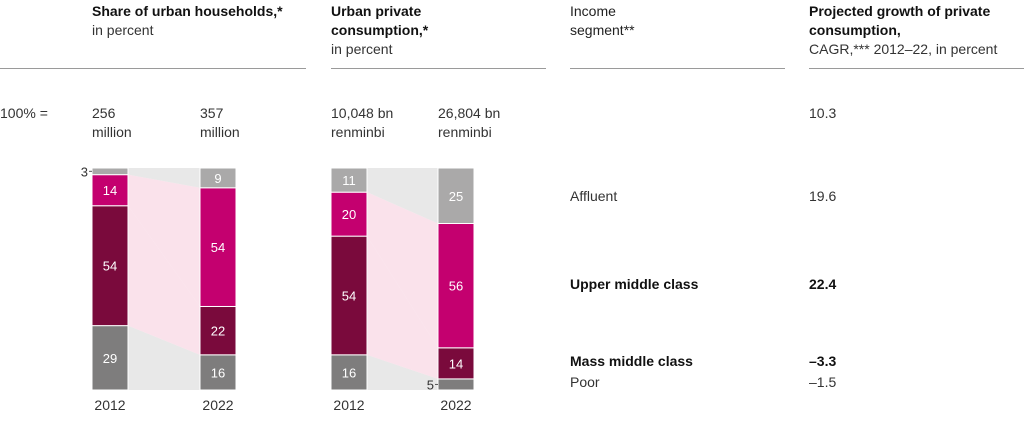  Describe the element at coordinates (594, 196) in the screenshot. I see `segment-label: Affluent` at that location.